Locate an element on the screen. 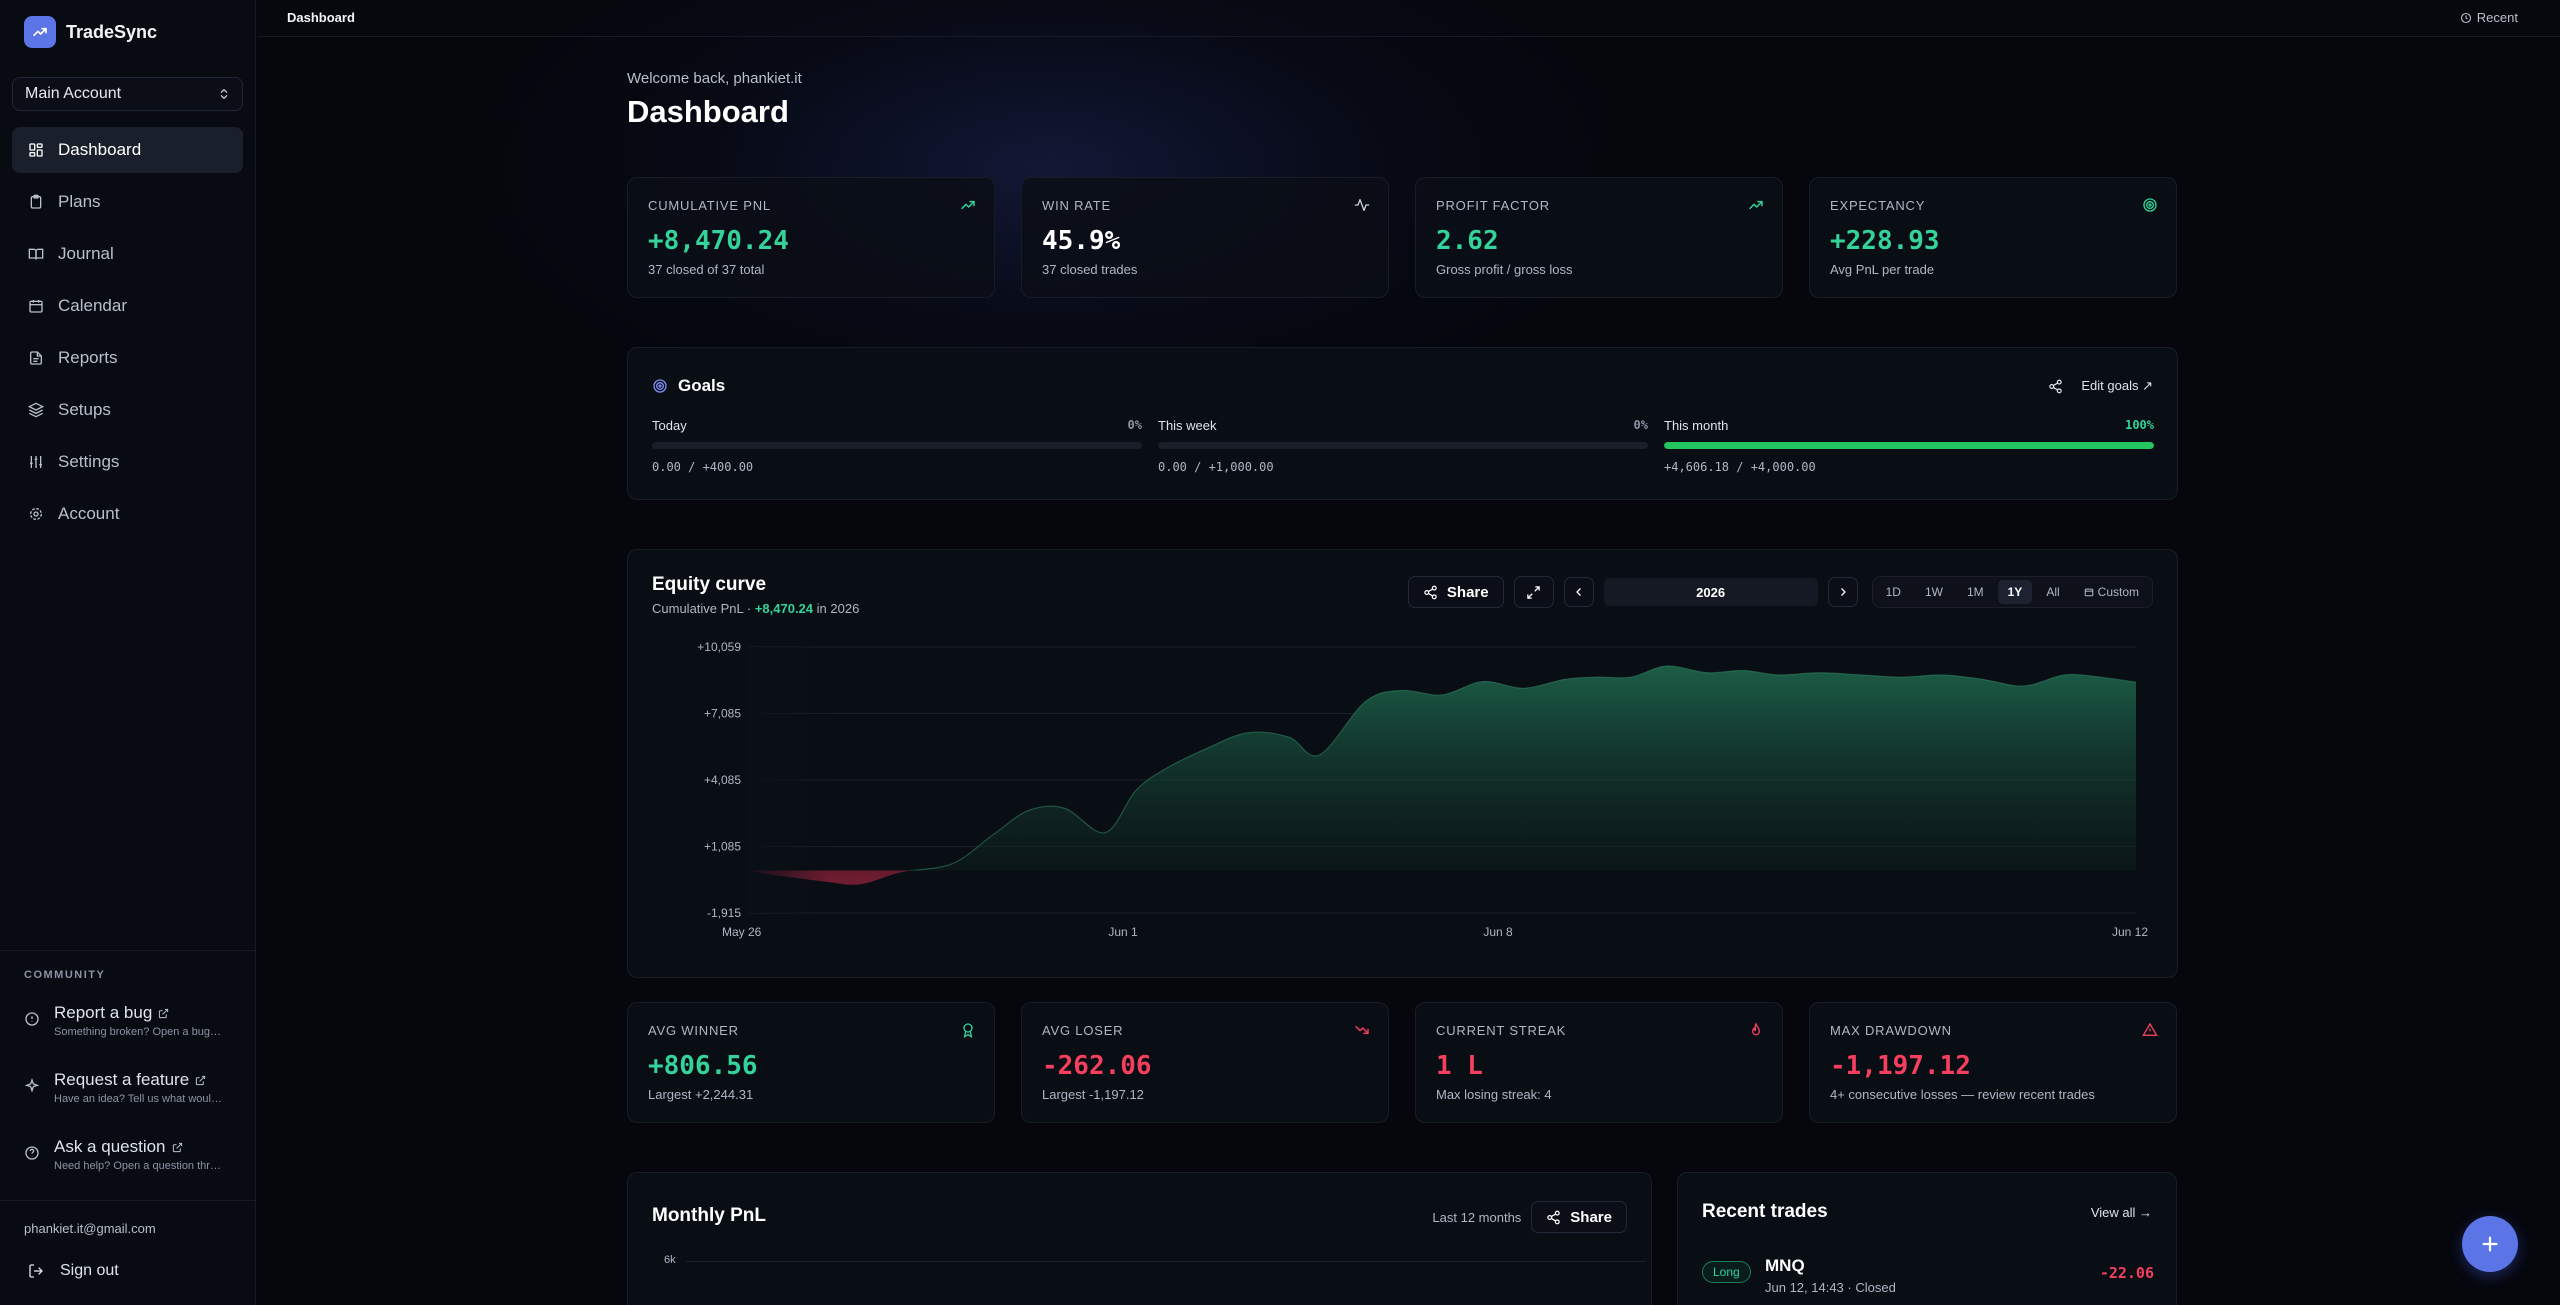 The height and width of the screenshot is (1305, 2560). stat-sub: Largest -1,197.12 is located at coordinates (1093, 1094).